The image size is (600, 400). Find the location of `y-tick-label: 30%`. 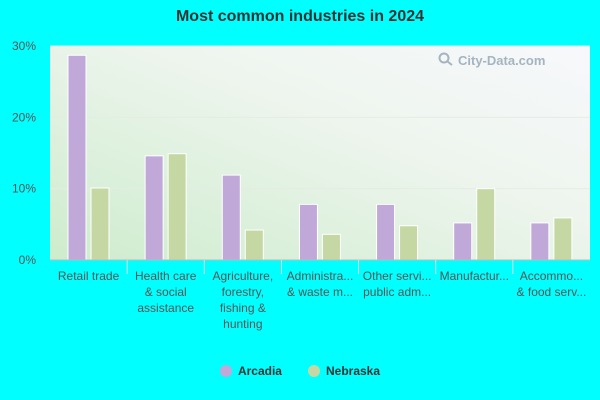

y-tick-label: 30% is located at coordinates (24, 46).